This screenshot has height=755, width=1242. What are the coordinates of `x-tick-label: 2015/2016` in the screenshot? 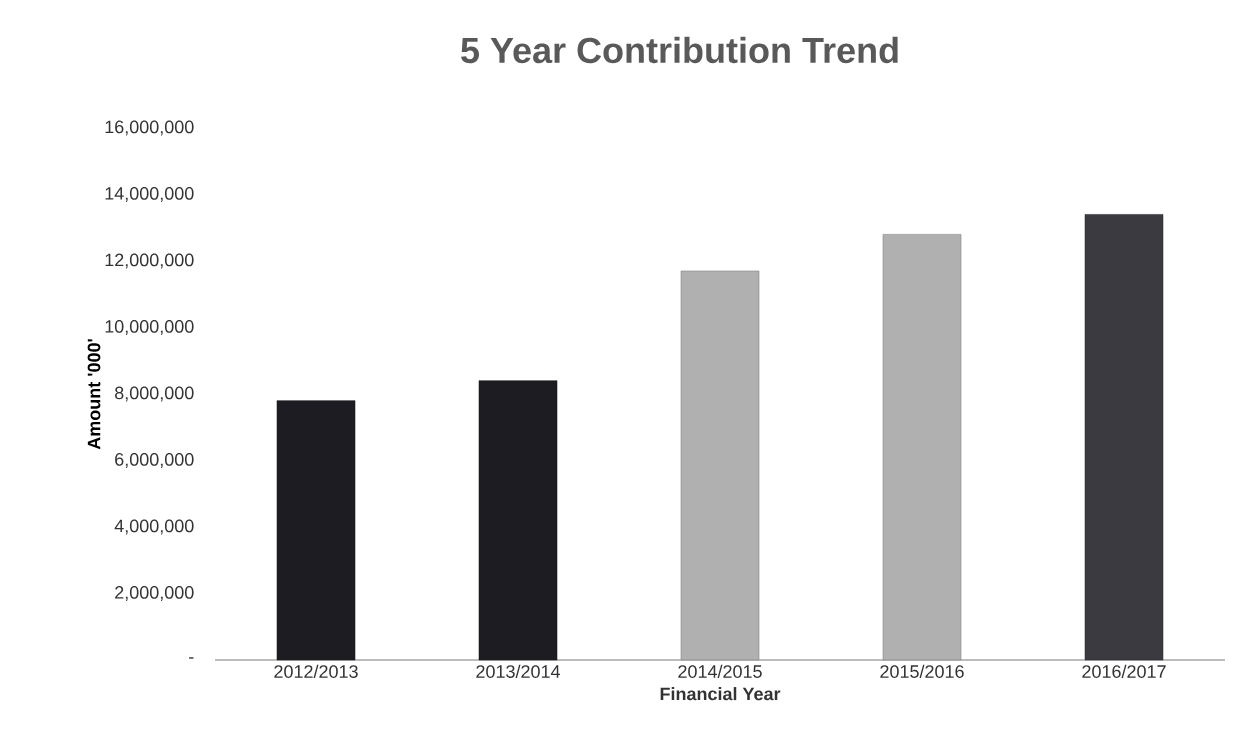 It's located at (922, 671).